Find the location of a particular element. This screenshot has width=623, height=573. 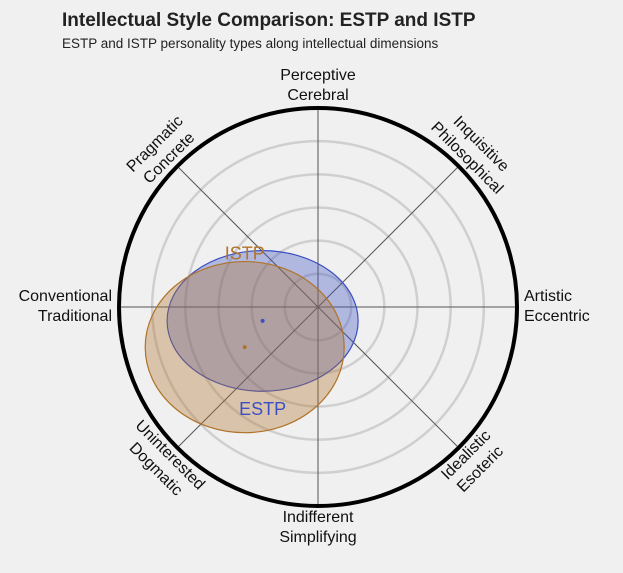

axis-label: Indifferent Simplifying is located at coordinates (317, 527).